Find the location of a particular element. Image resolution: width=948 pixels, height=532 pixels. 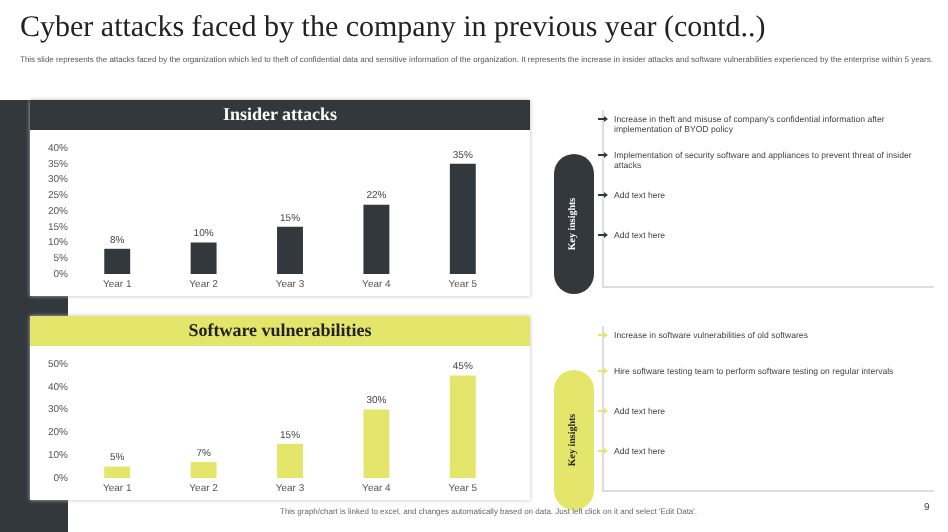

text: Cyber attacks faced by the company in previous year (contd..) is located at coordinates (393, 29).